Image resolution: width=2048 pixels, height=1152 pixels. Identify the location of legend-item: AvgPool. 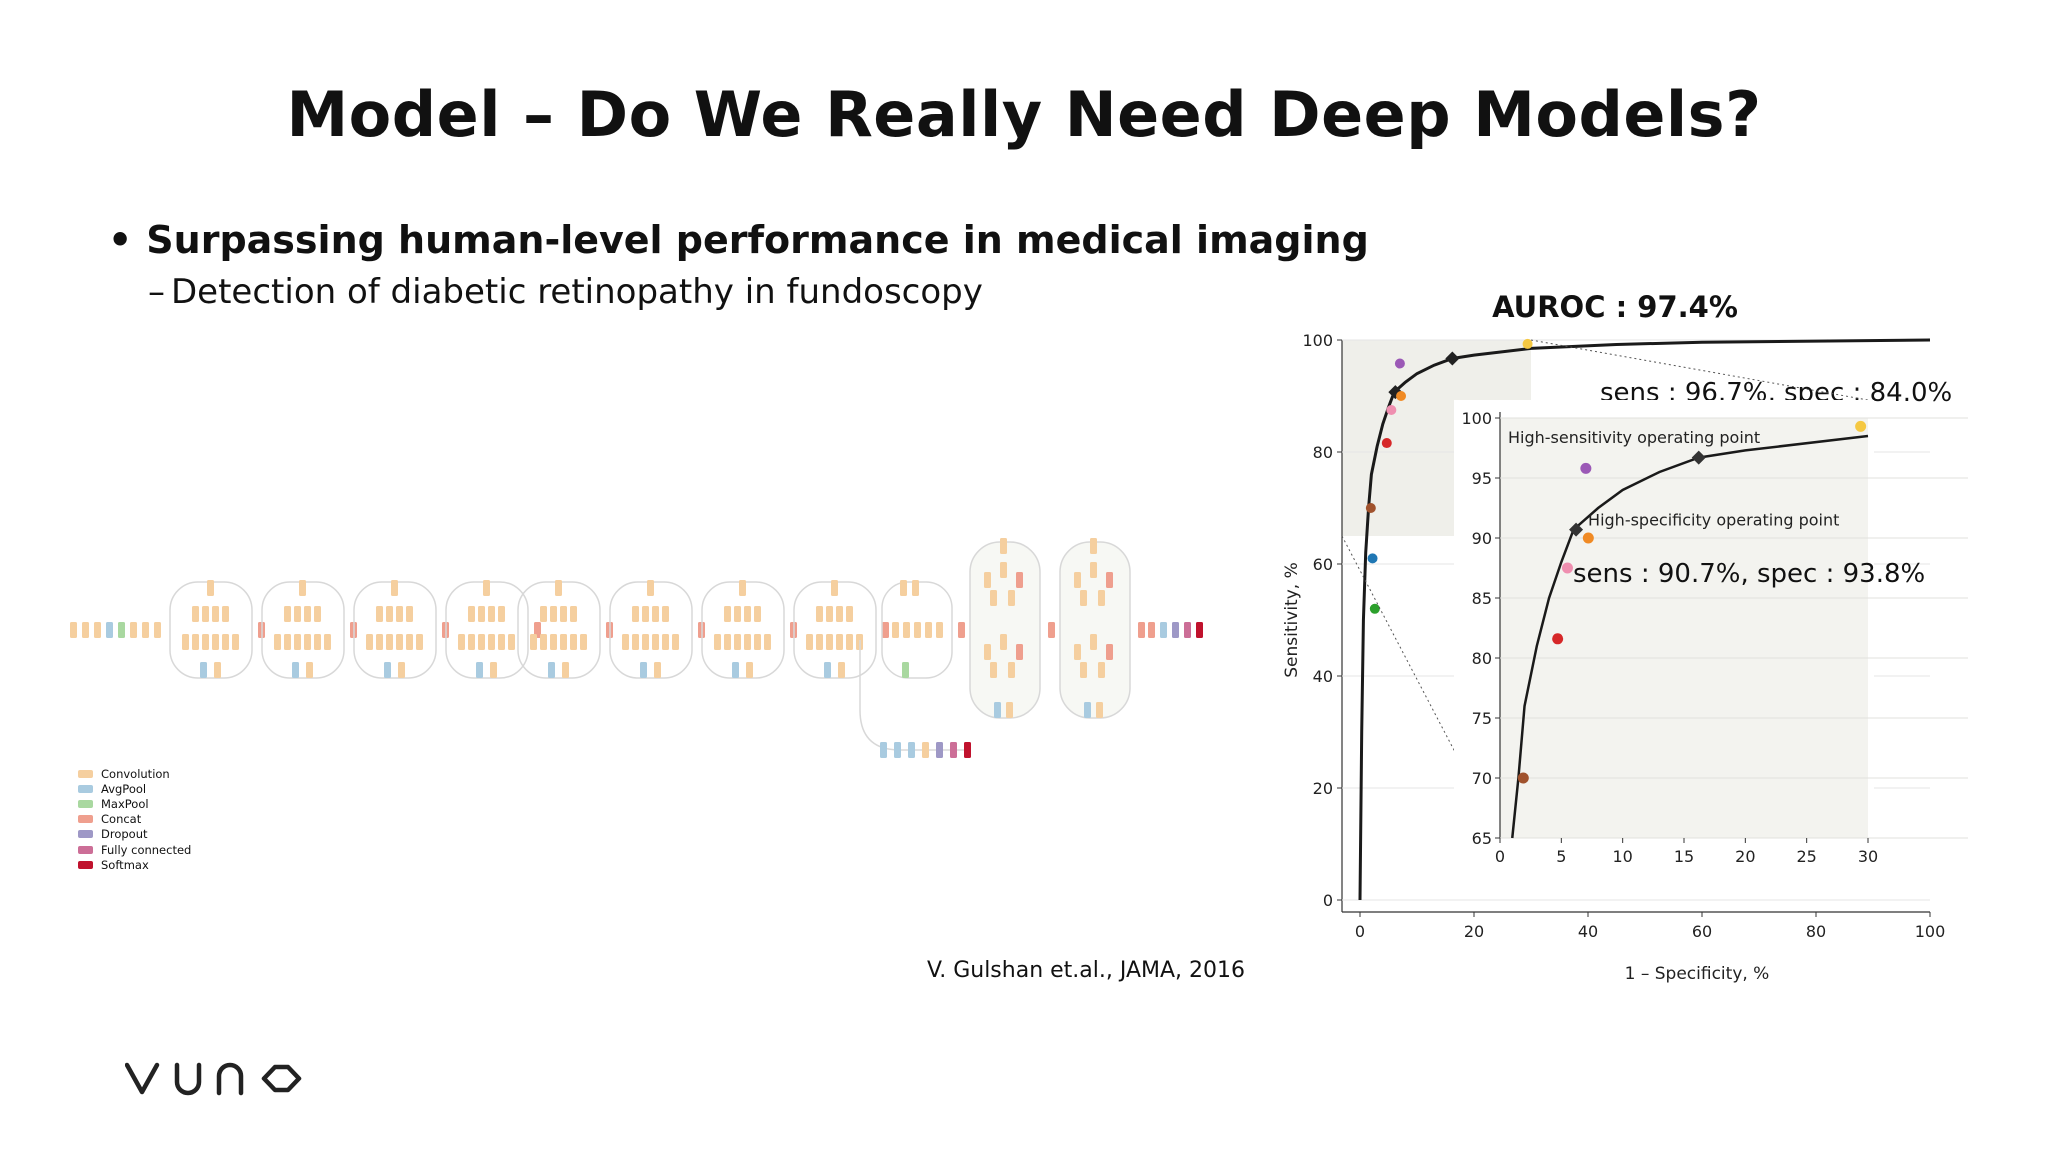
(134, 788).